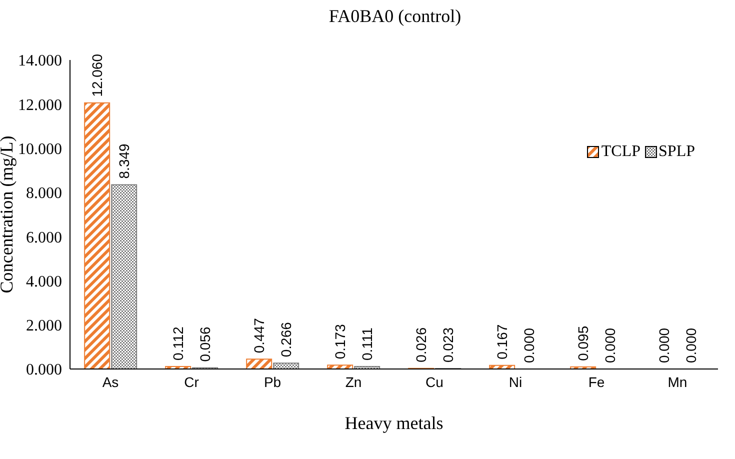 The width and height of the screenshot is (735, 459). What do you see at coordinates (44, 326) in the screenshot?
I see `y-tick-label: 2.000` at bounding box center [44, 326].